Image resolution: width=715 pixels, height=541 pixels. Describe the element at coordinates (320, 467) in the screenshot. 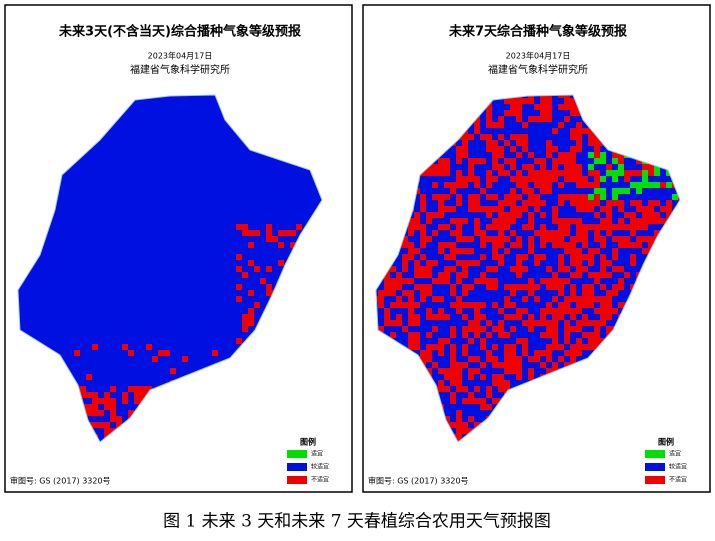

I see `legend-label: 较适宜` at that location.